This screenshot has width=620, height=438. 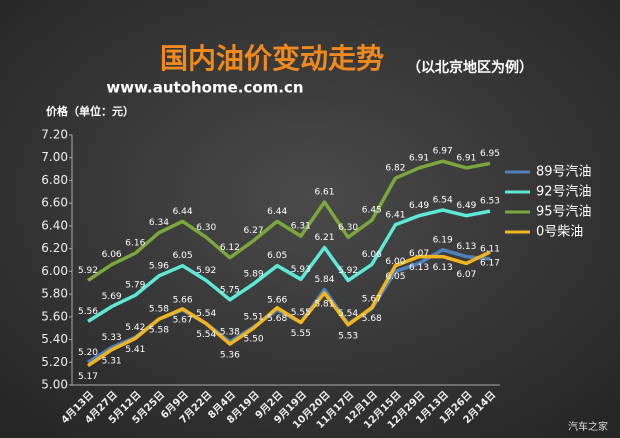 I want to click on watermark: 汽车之家, so click(x=588, y=426).